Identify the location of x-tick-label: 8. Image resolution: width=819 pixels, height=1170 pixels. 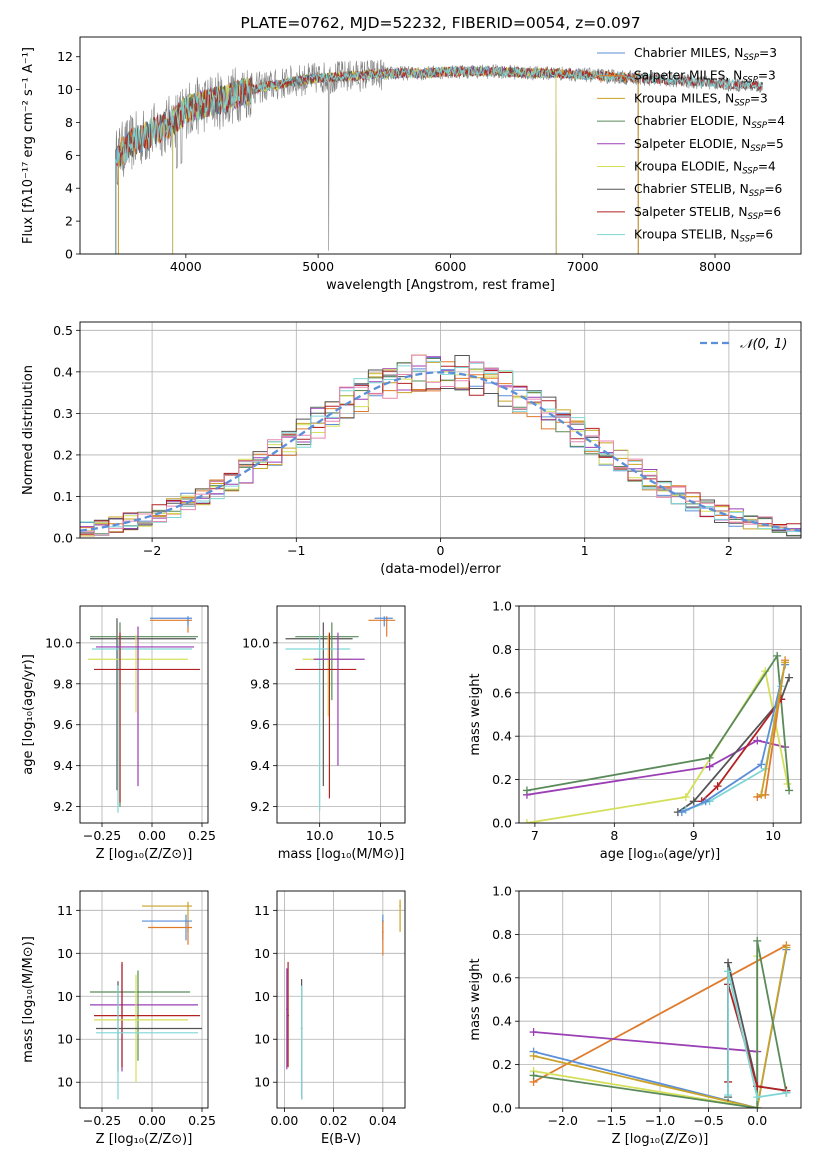
(614, 835).